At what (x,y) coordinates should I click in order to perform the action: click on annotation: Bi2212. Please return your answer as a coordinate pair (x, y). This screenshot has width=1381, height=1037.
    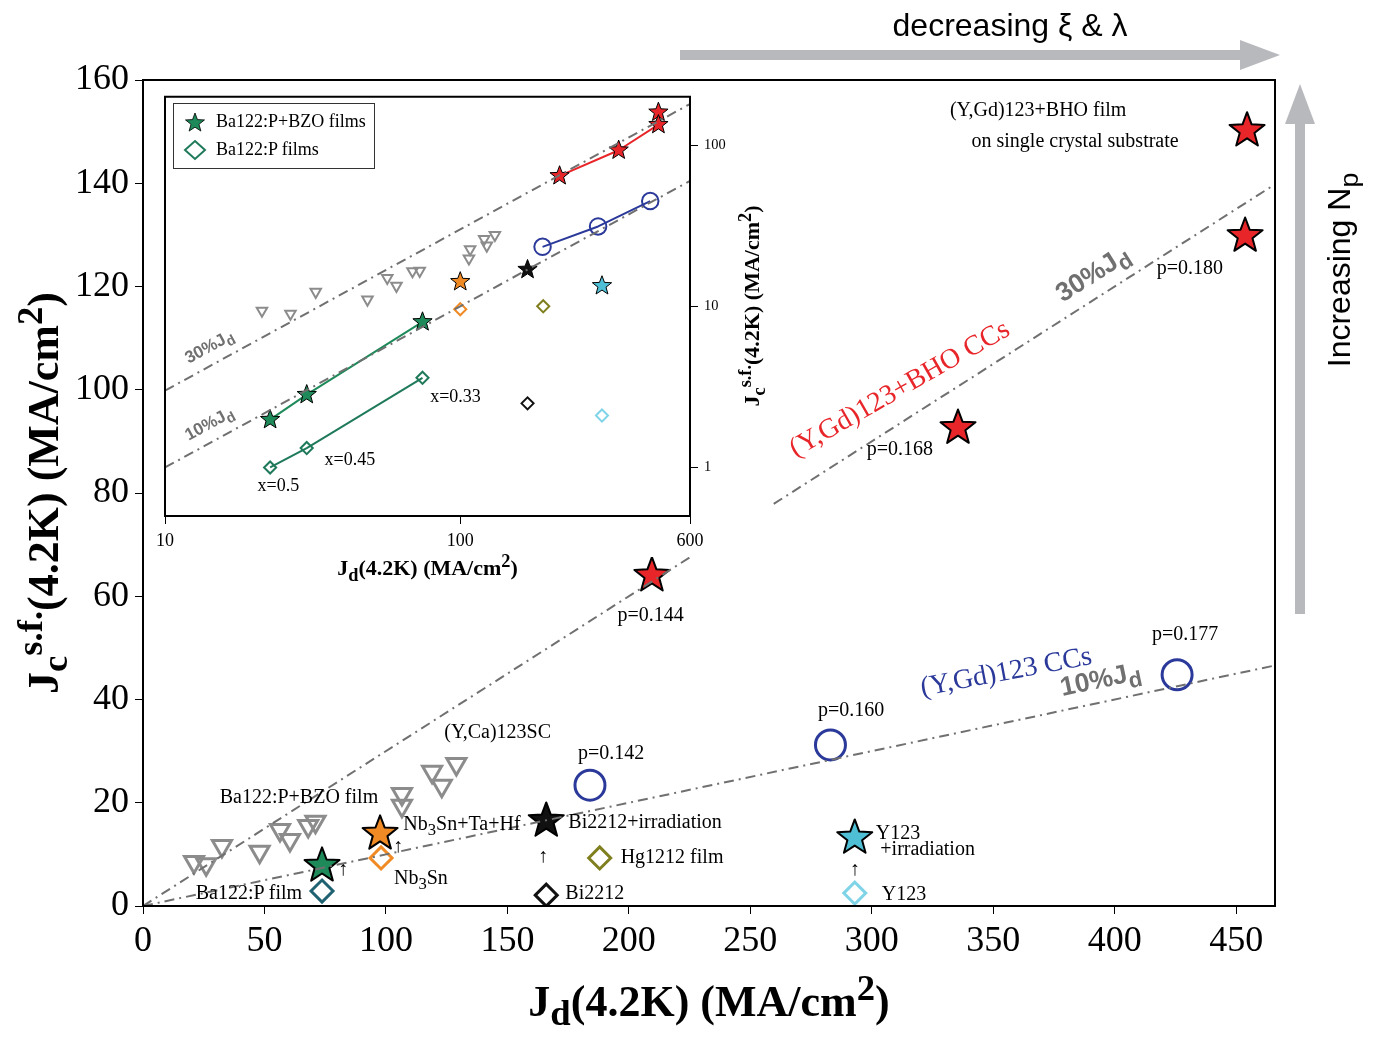
    Looking at the image, I should click on (595, 892).